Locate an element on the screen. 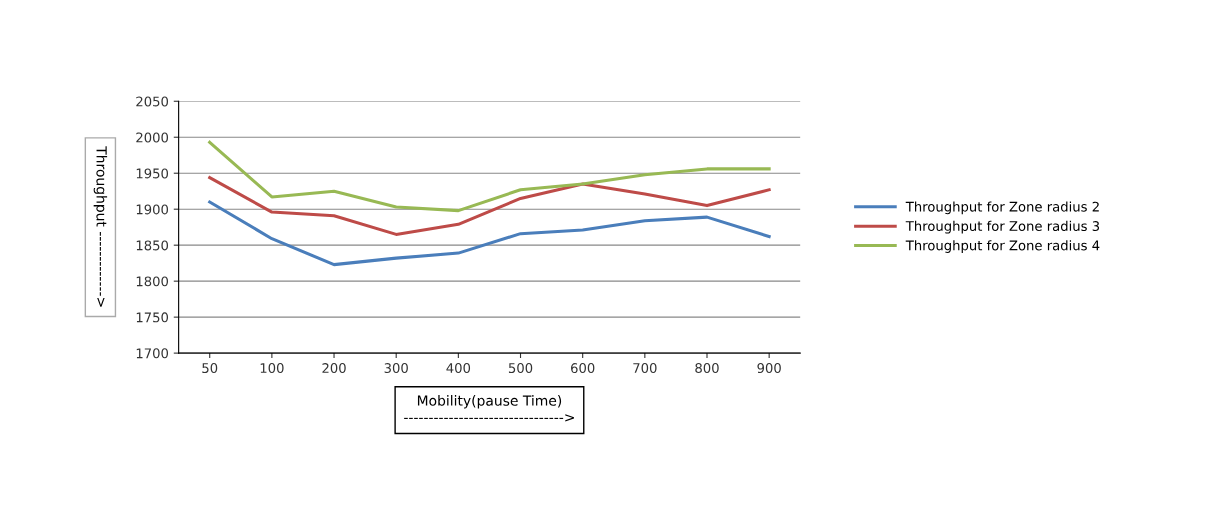  legend-label: Throughput for Zone radius 4 is located at coordinates (1002, 246).